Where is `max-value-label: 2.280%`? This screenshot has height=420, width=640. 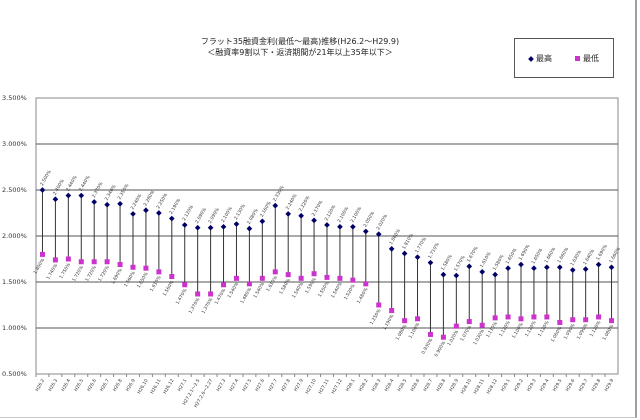
max-value-label: 2.280% is located at coordinates (149, 198).